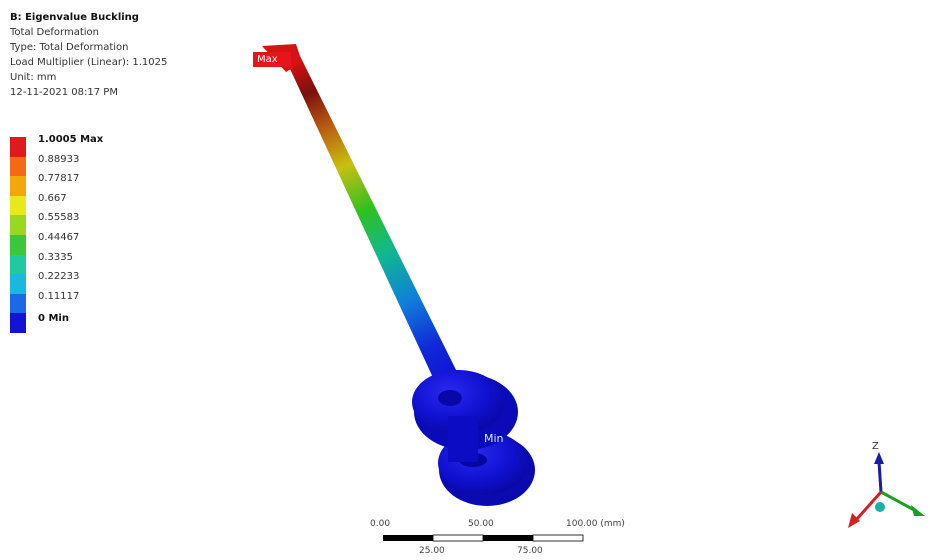 The height and width of the screenshot is (560, 930). Describe the element at coordinates (53, 318) in the screenshot. I see `legend-min-label: 0 Min` at that location.